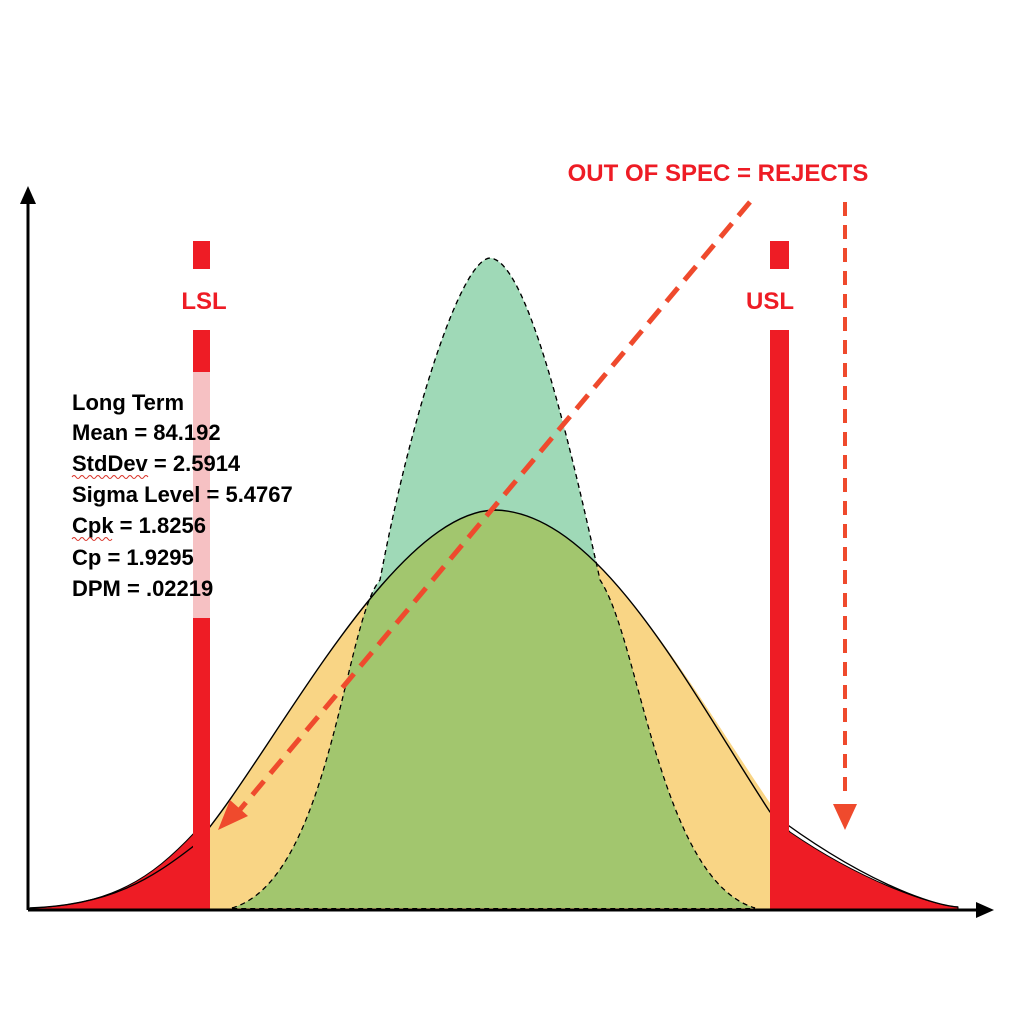 The height and width of the screenshot is (1012, 1012). Describe the element at coordinates (28, 195) in the screenshot. I see `y-axis-arrowhead` at that location.